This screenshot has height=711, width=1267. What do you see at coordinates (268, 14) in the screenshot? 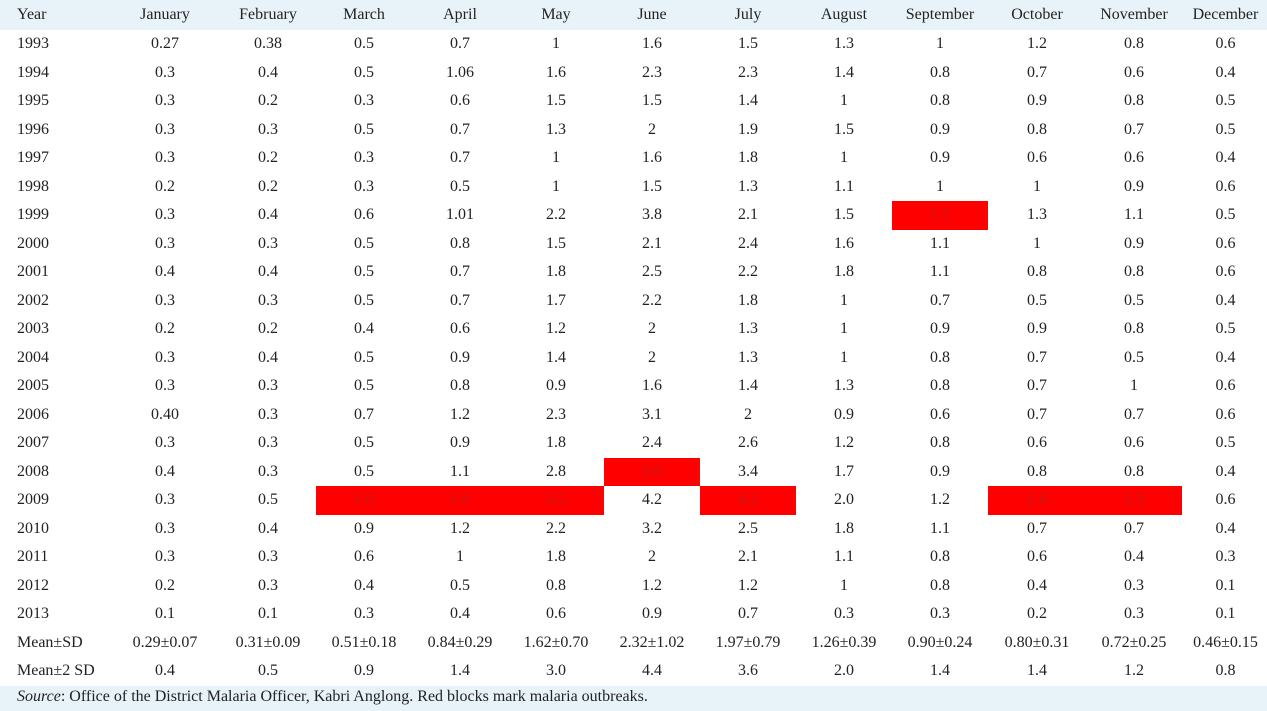
I see `column-header: February` at bounding box center [268, 14].